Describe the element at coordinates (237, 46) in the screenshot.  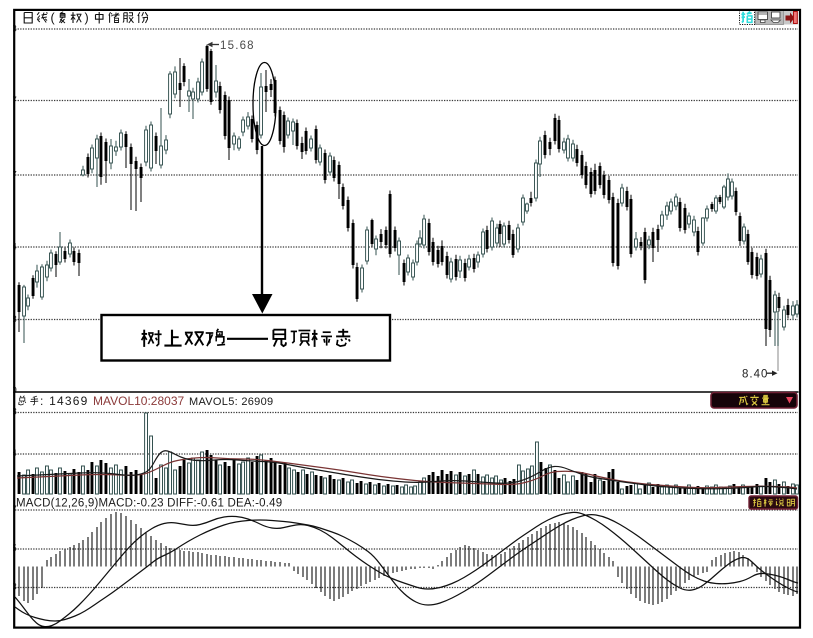
I see `svg-text: 15.68` at that location.